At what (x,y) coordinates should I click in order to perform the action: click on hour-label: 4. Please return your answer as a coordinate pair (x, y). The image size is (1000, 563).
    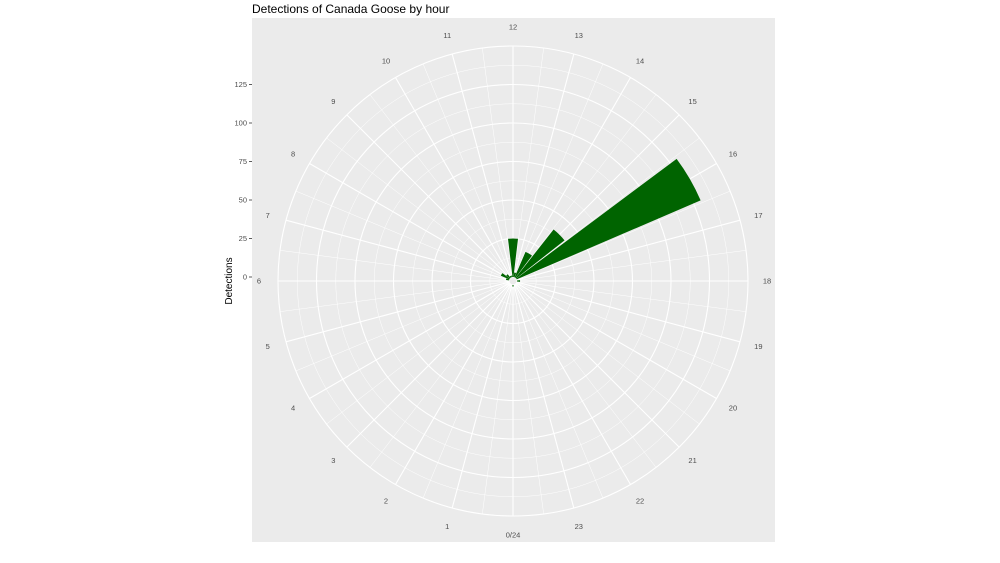
    Looking at the image, I should click on (293, 408).